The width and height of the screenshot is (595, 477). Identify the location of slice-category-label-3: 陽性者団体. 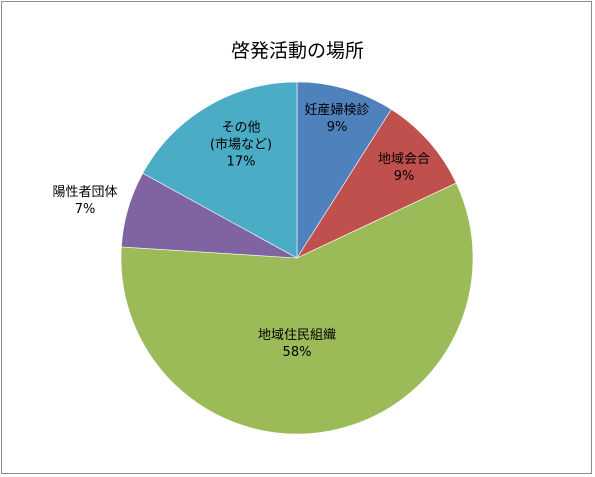
(84, 192).